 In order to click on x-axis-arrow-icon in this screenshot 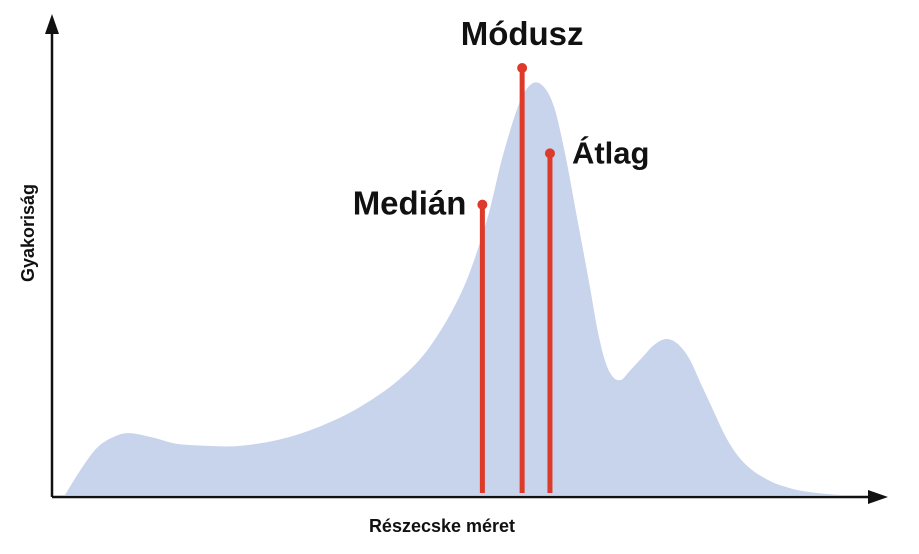, I will do `click(878, 497)`.